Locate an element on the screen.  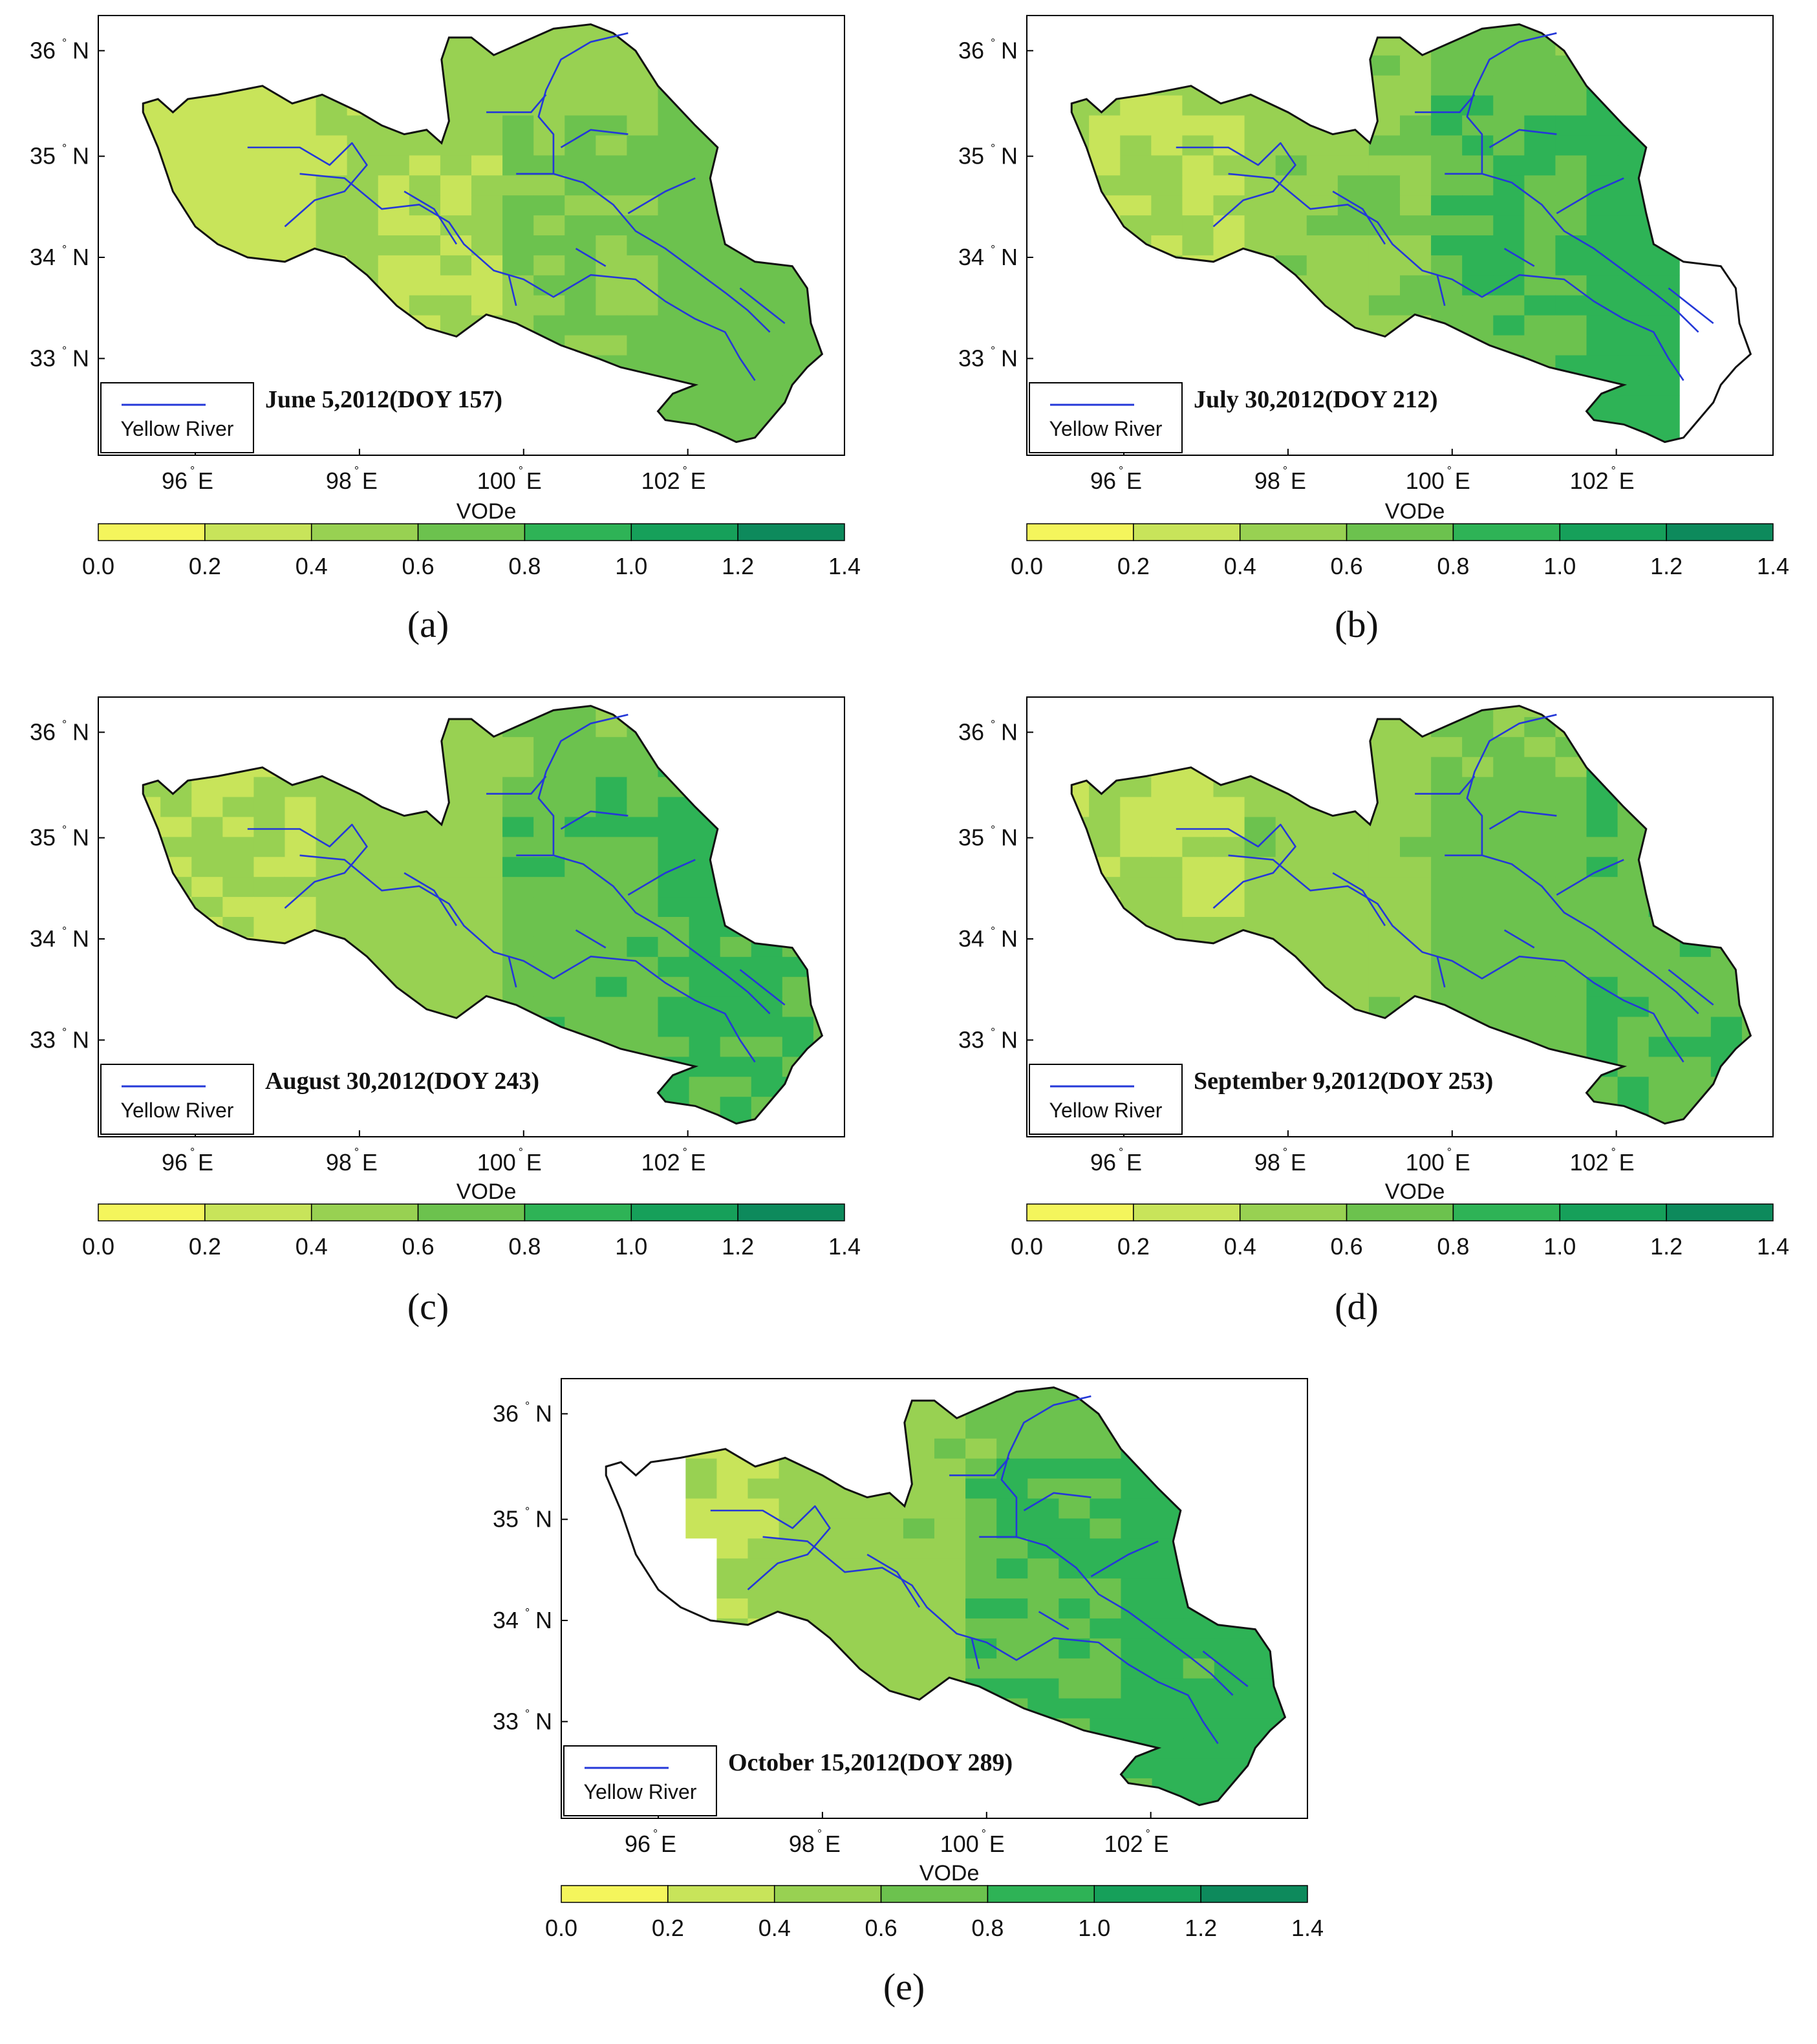
lat-tick-label: 34 is located at coordinates (971, 257).